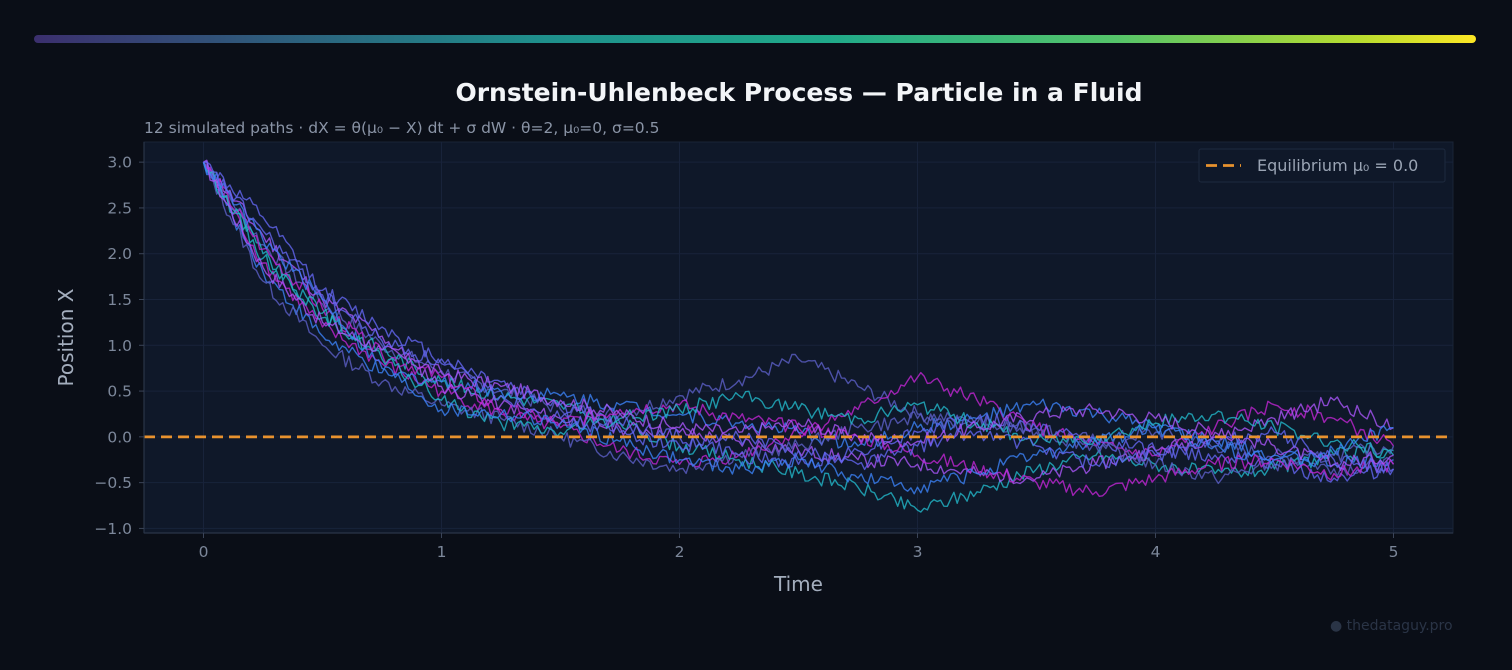  What do you see at coordinates (680, 552) in the screenshot?
I see `x-tick-label: 2` at bounding box center [680, 552].